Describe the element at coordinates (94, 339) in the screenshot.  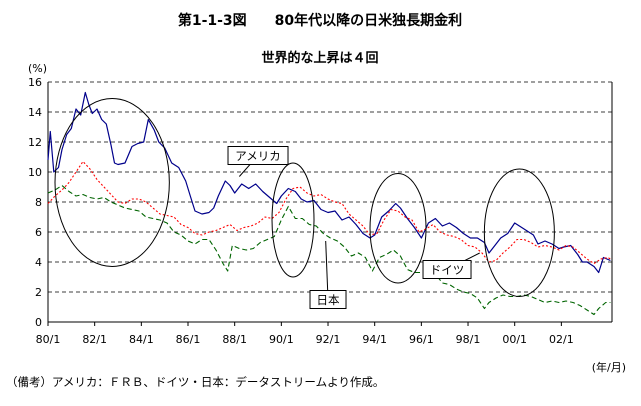
I see `x-tick-label: 82/1` at that location.